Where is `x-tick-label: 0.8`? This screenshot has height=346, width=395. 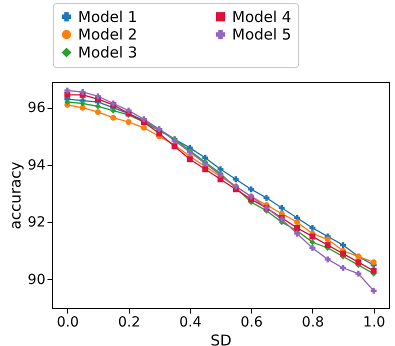 x-tick-label: 0.8 is located at coordinates (313, 322).